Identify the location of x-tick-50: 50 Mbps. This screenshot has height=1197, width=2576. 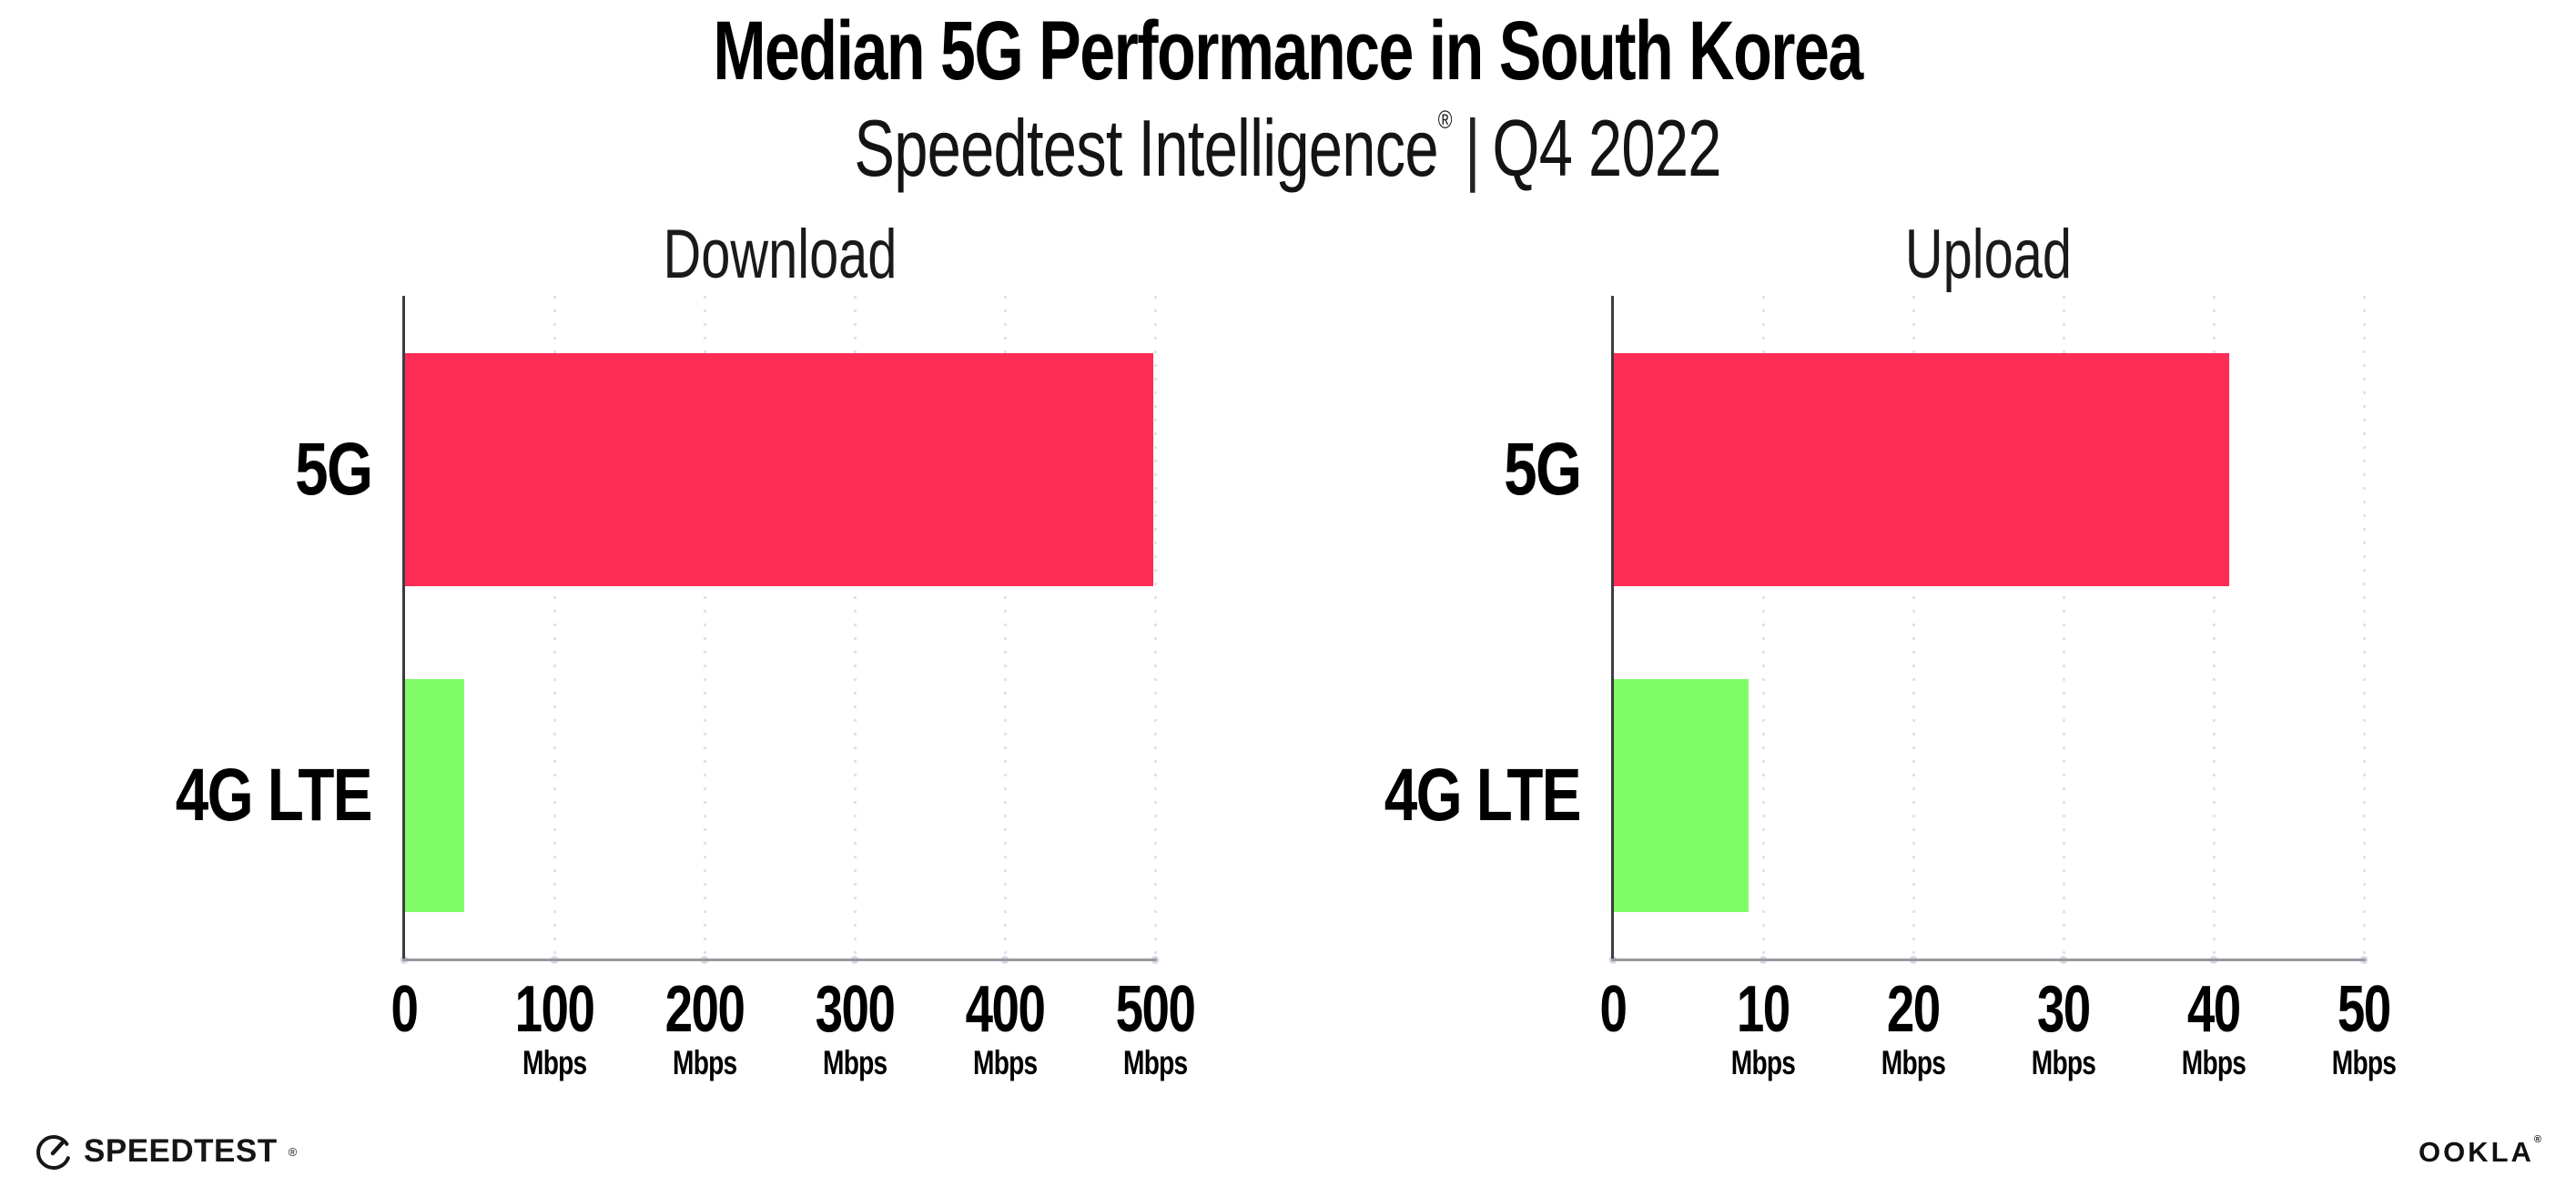
(2364, 1028).